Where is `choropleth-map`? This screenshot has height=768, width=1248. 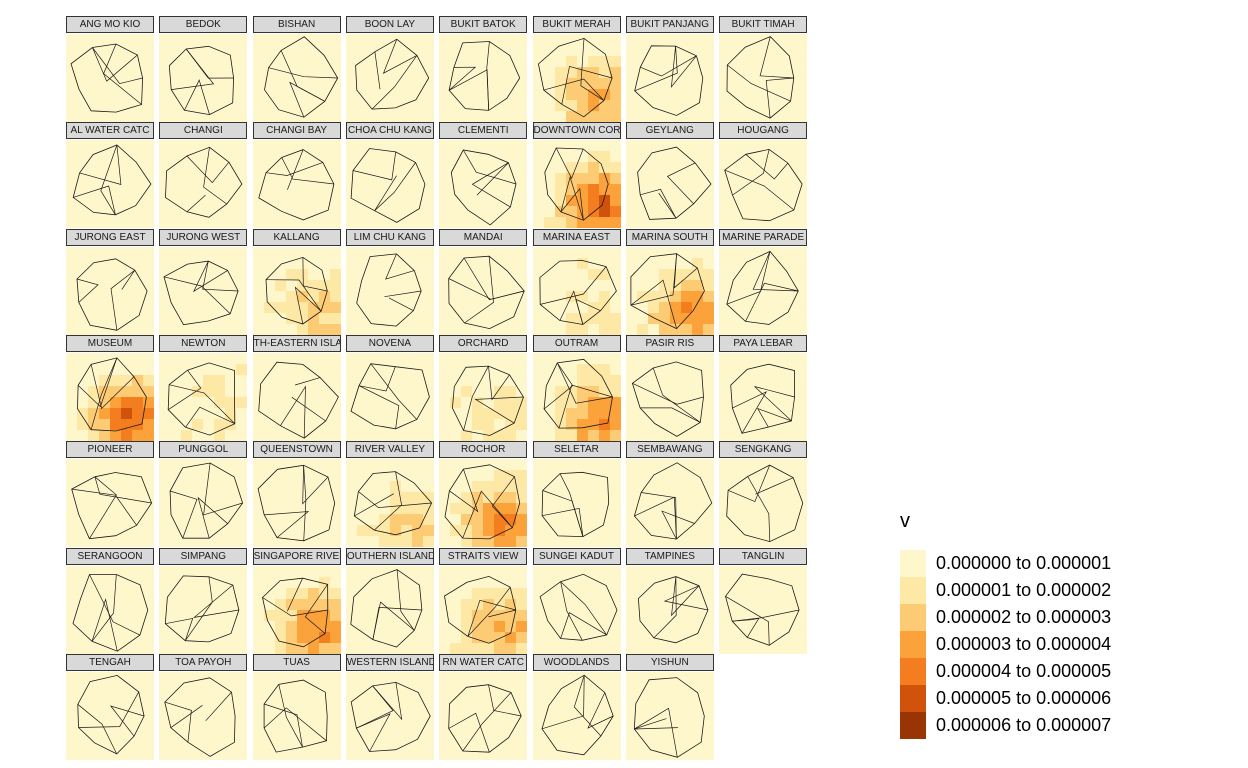
choropleth-map is located at coordinates (296, 78).